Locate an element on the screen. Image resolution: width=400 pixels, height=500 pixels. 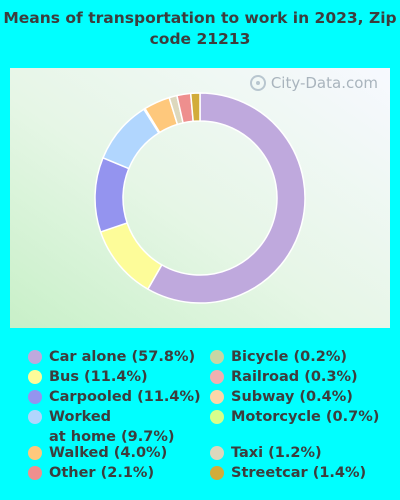
legend-item-subway: Subway (0.4%) is located at coordinates (281, 397).